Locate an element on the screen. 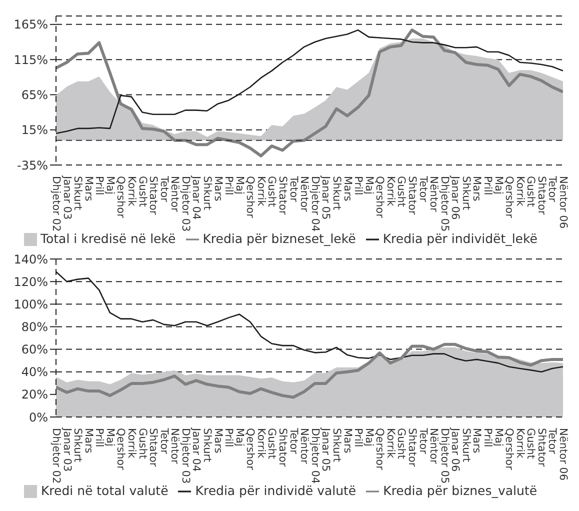 The height and width of the screenshot is (511, 579). y-tick-label: 120% is located at coordinates (31, 281).